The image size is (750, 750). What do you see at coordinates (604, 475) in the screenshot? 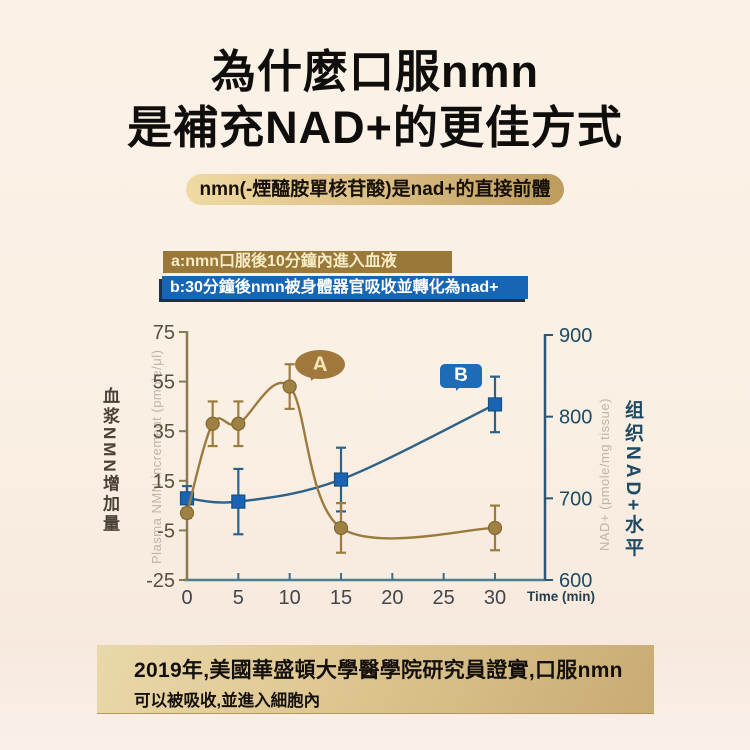
I see `right-axis-label-en: NAD+ (pmole/mg tissue)` at bounding box center [604, 475].